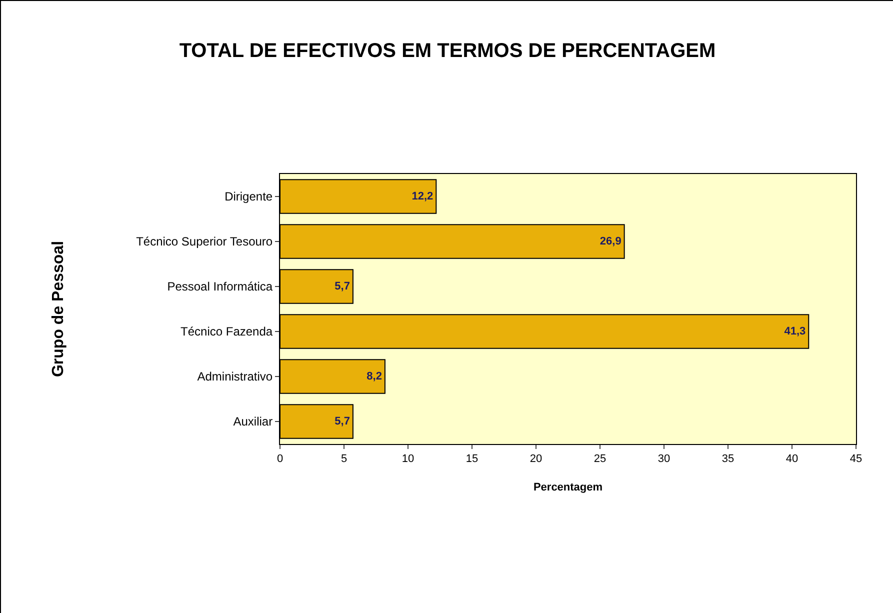 The height and width of the screenshot is (613, 893). Describe the element at coordinates (664, 459) in the screenshot. I see `x-tick-label: 30` at that location.